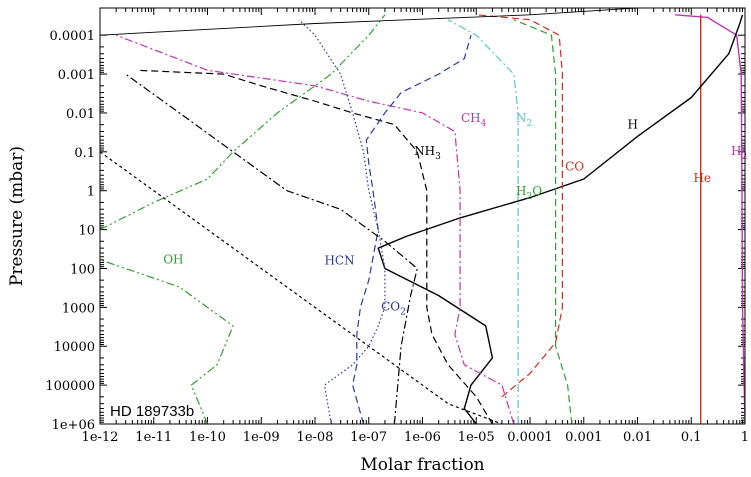 Image resolution: width=751 pixels, height=477 pixels. Describe the element at coordinates (637, 437) in the screenshot. I see `x-tick-label: 0.01` at that location.